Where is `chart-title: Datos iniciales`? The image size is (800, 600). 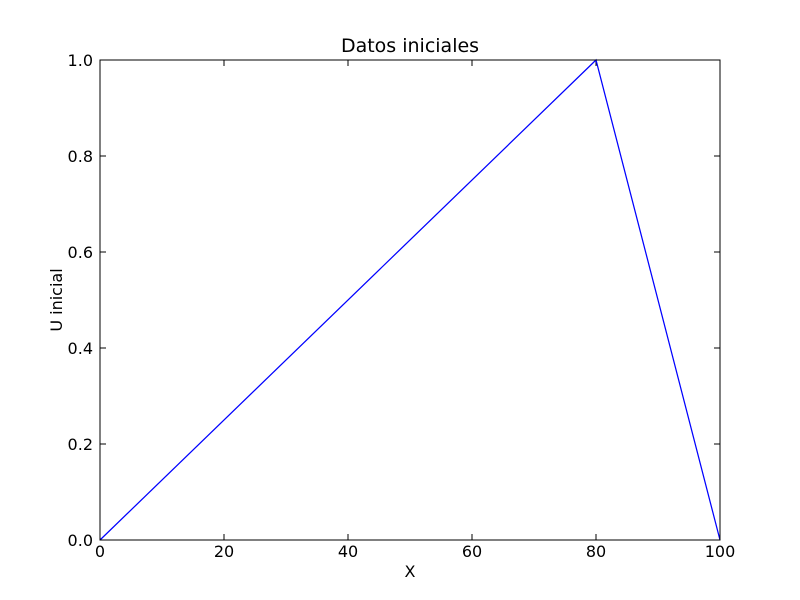
chart-title: Datos iniciales is located at coordinates (410, 46).